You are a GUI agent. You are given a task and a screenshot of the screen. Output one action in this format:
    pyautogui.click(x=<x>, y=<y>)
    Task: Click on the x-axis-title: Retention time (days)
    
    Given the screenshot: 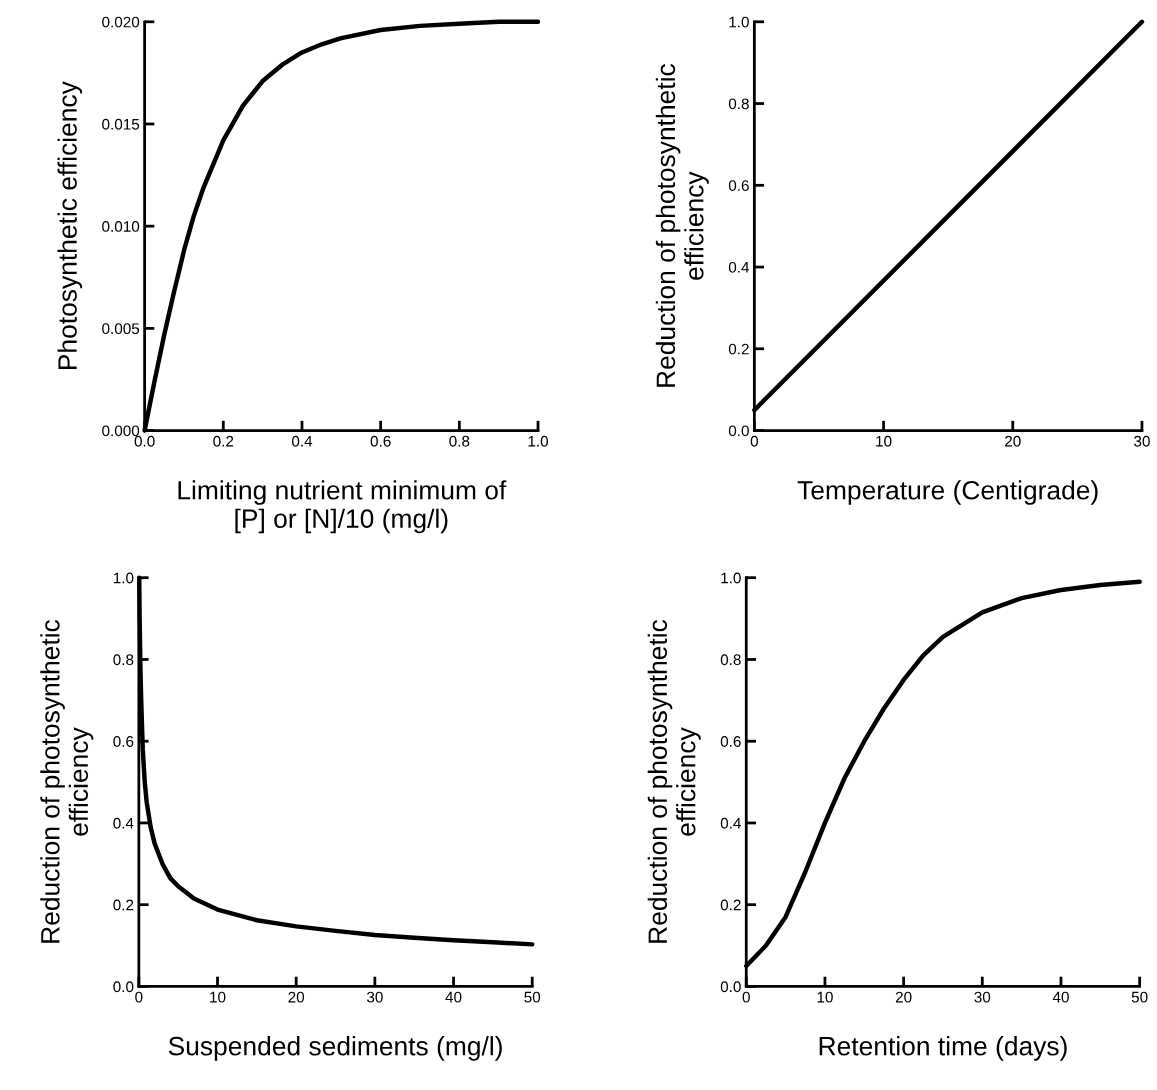 What is the action you would take?
    pyautogui.click(x=943, y=1048)
    